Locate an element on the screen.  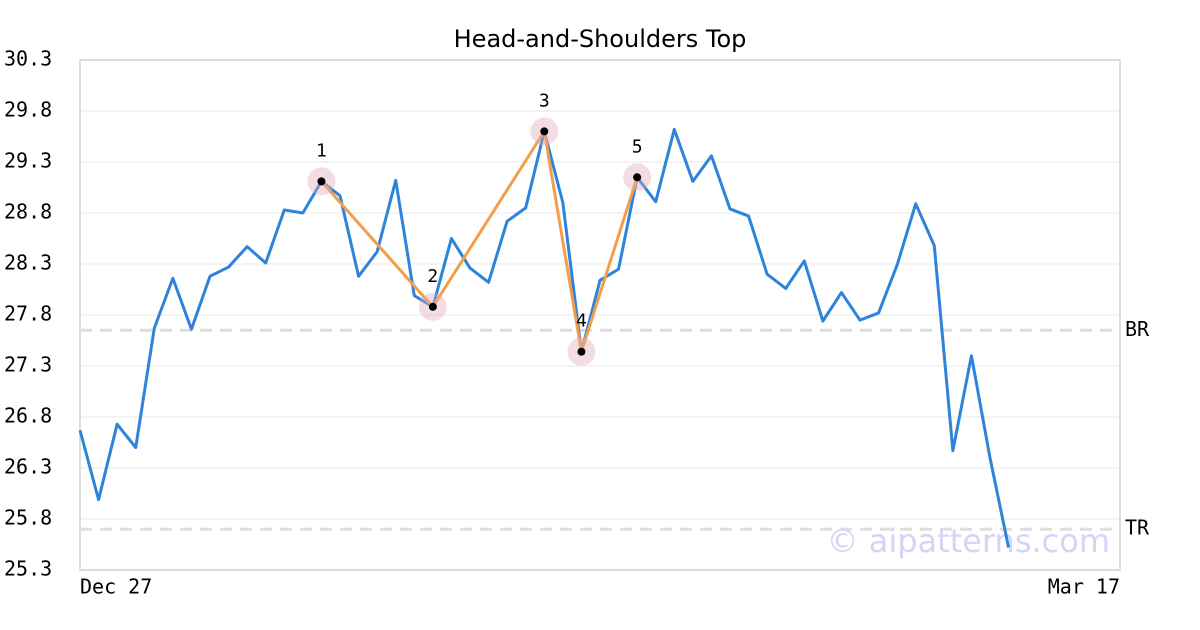
y-tick-label: 29.3 is located at coordinates (28, 161).